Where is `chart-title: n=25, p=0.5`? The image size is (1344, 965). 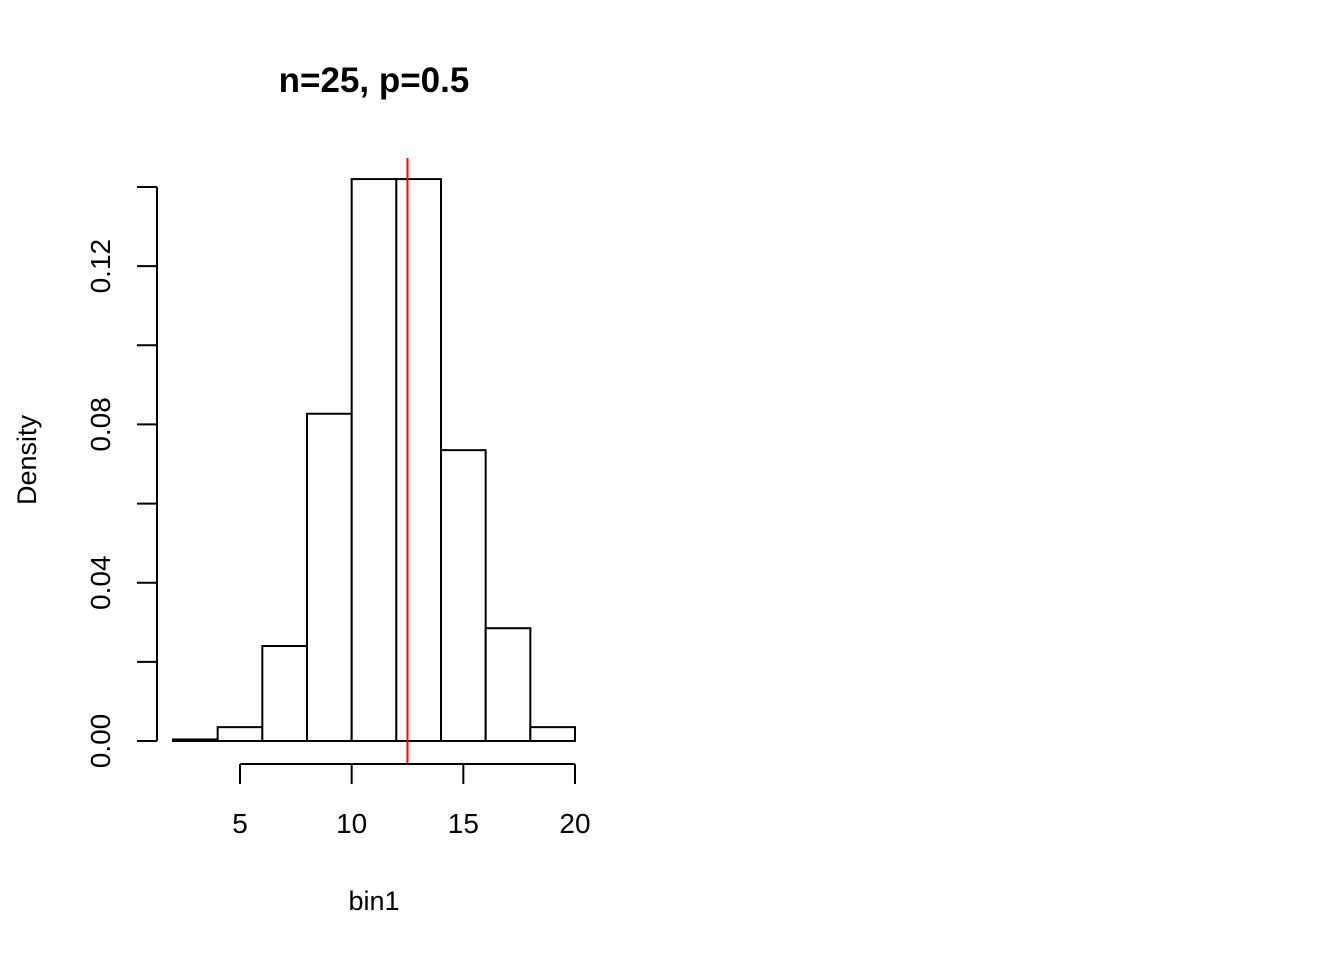
chart-title: n=25, p=0.5 is located at coordinates (374, 80).